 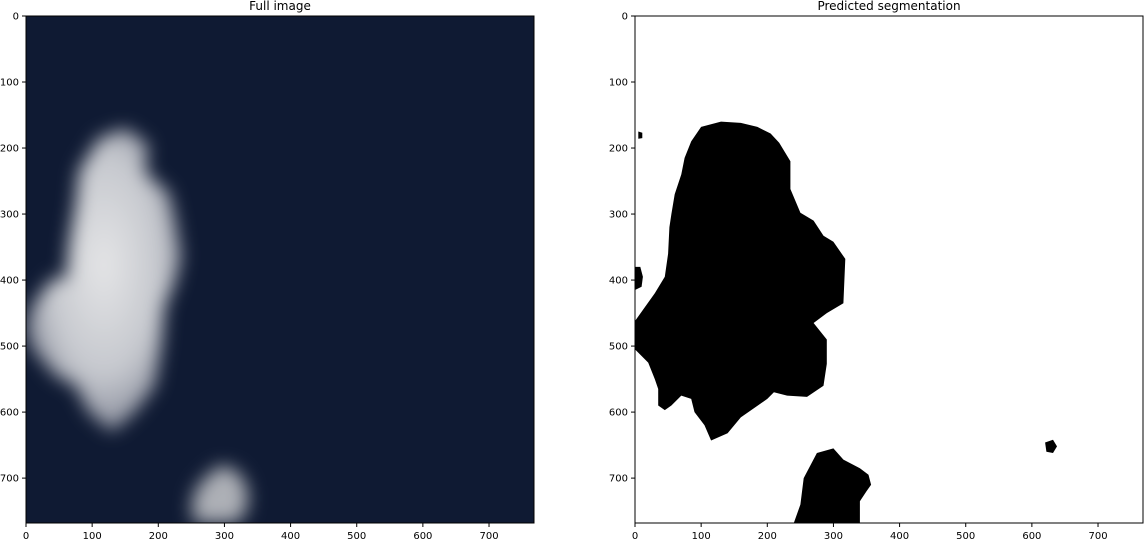 What do you see at coordinates (9, 479) in the screenshot?
I see `full-image-y-tick-label: 700` at bounding box center [9, 479].